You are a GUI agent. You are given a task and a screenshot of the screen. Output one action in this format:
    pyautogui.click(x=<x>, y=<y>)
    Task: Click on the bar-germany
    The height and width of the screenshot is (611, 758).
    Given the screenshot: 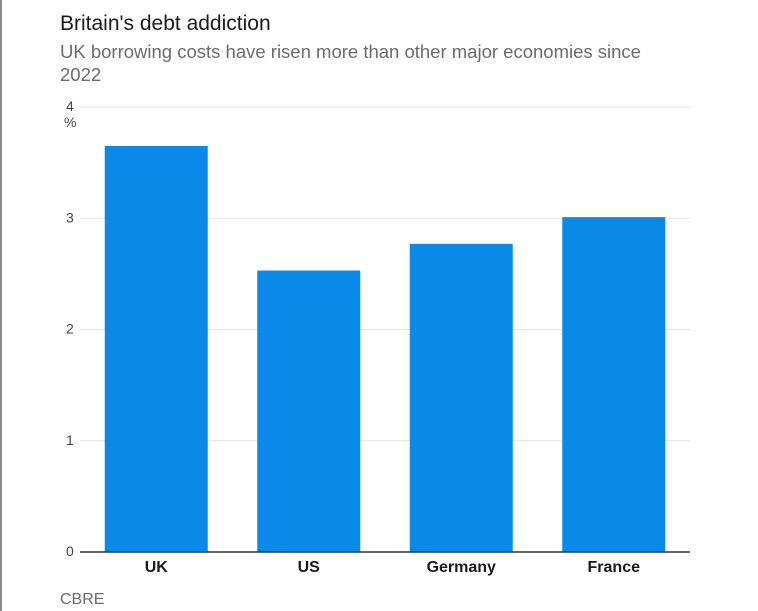 What is the action you would take?
    pyautogui.click(x=461, y=397)
    